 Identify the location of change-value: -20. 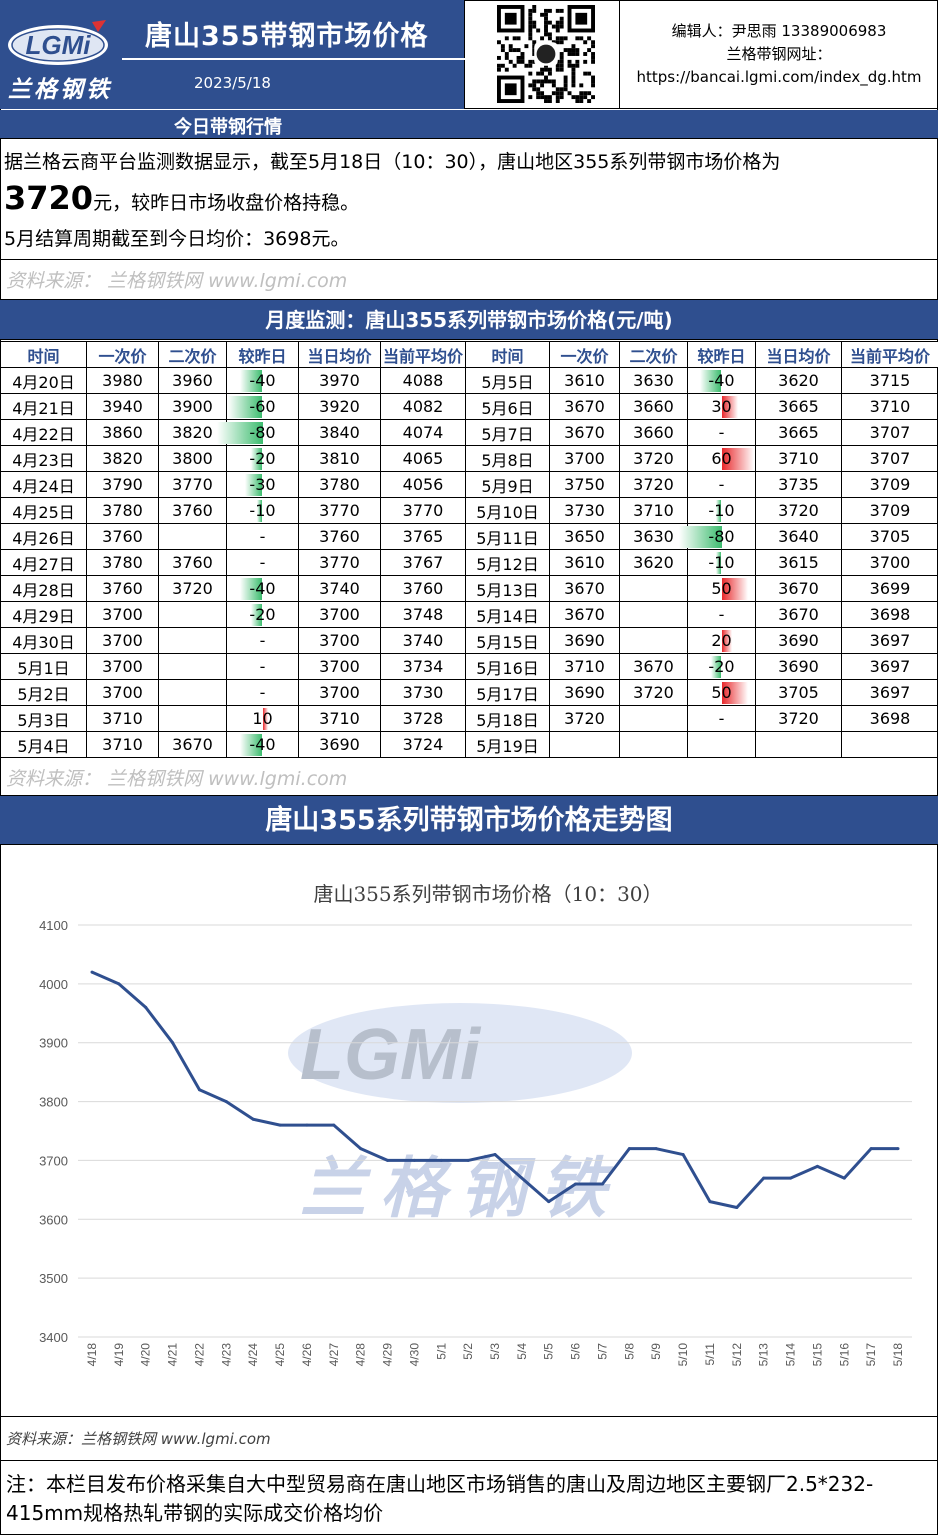
(262, 458).